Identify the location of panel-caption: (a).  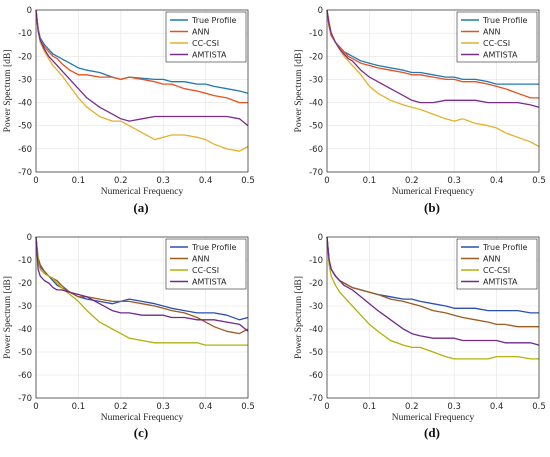
(140, 207).